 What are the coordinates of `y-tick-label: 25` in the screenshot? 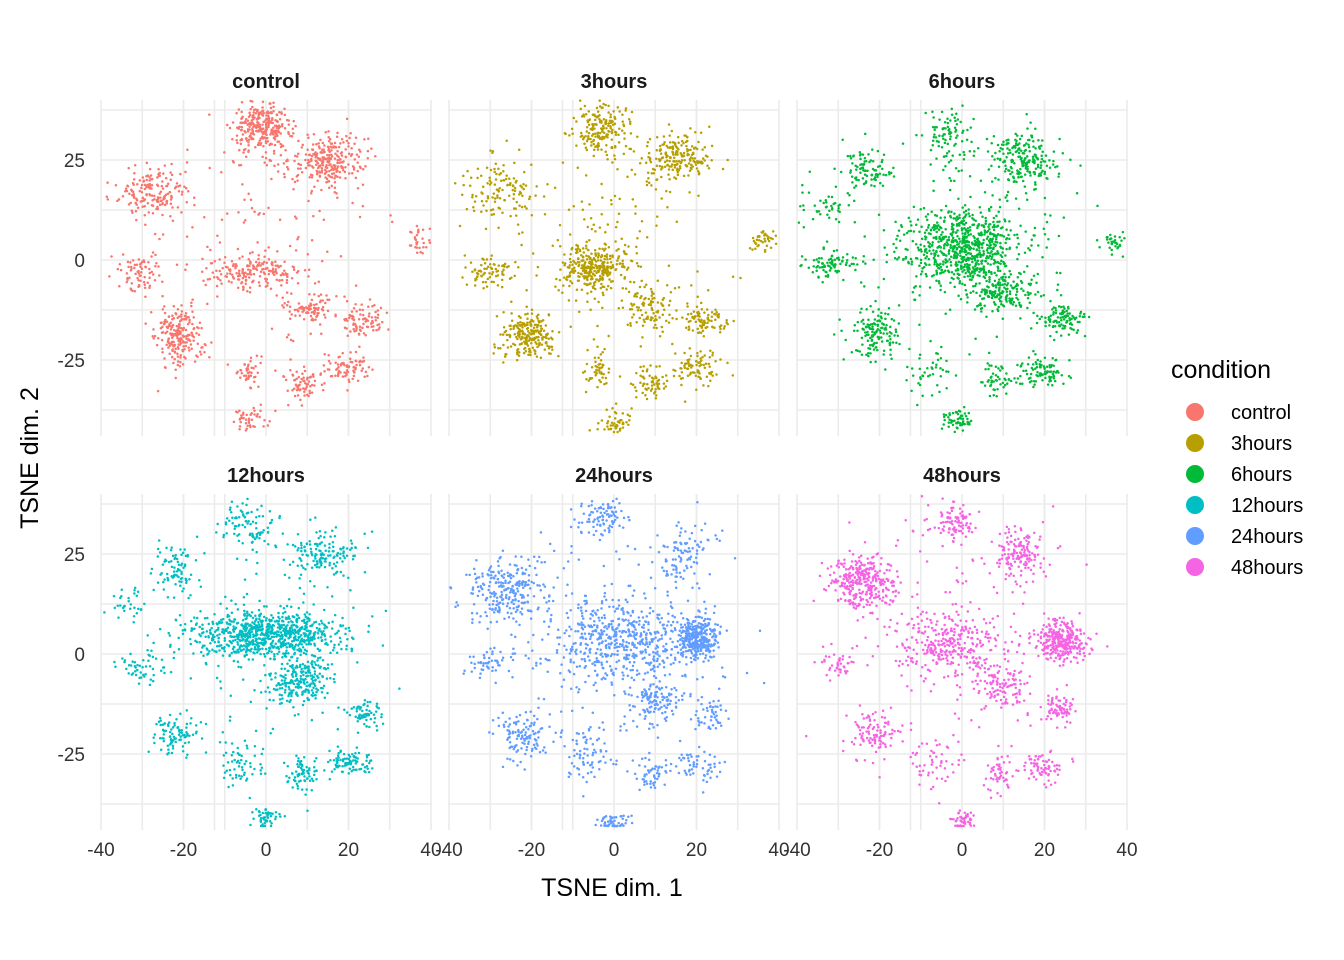 It's located at (74, 161).